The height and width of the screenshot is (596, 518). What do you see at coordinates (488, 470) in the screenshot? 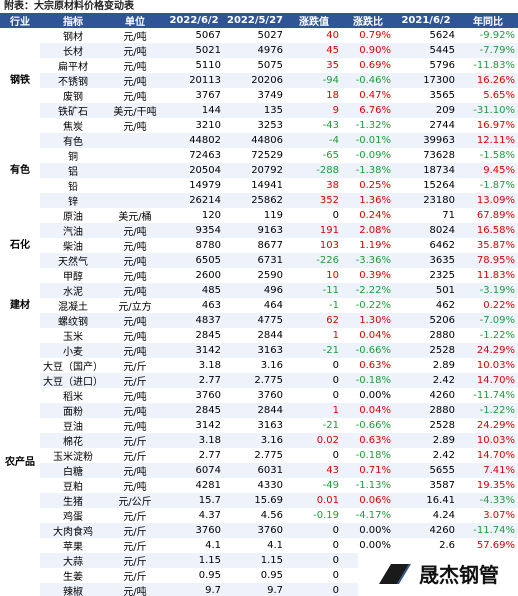
I see `cell: 7.41%` at bounding box center [488, 470].